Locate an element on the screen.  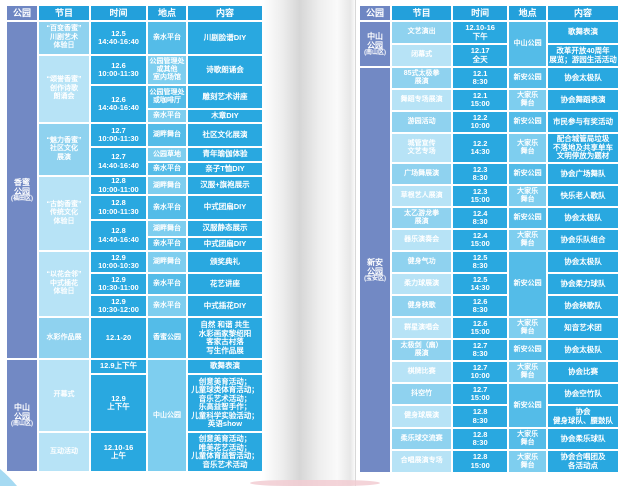
time-cell: 12.2 10:00 is located at coordinates (480, 122).